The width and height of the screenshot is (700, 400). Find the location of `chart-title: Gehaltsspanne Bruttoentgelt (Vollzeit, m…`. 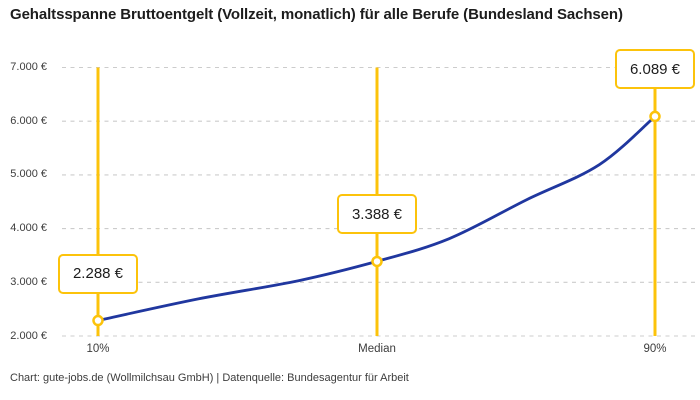

chart-title: Gehaltsspanne Bruttoentgelt (Vollzeit, m… is located at coordinates (316, 14).